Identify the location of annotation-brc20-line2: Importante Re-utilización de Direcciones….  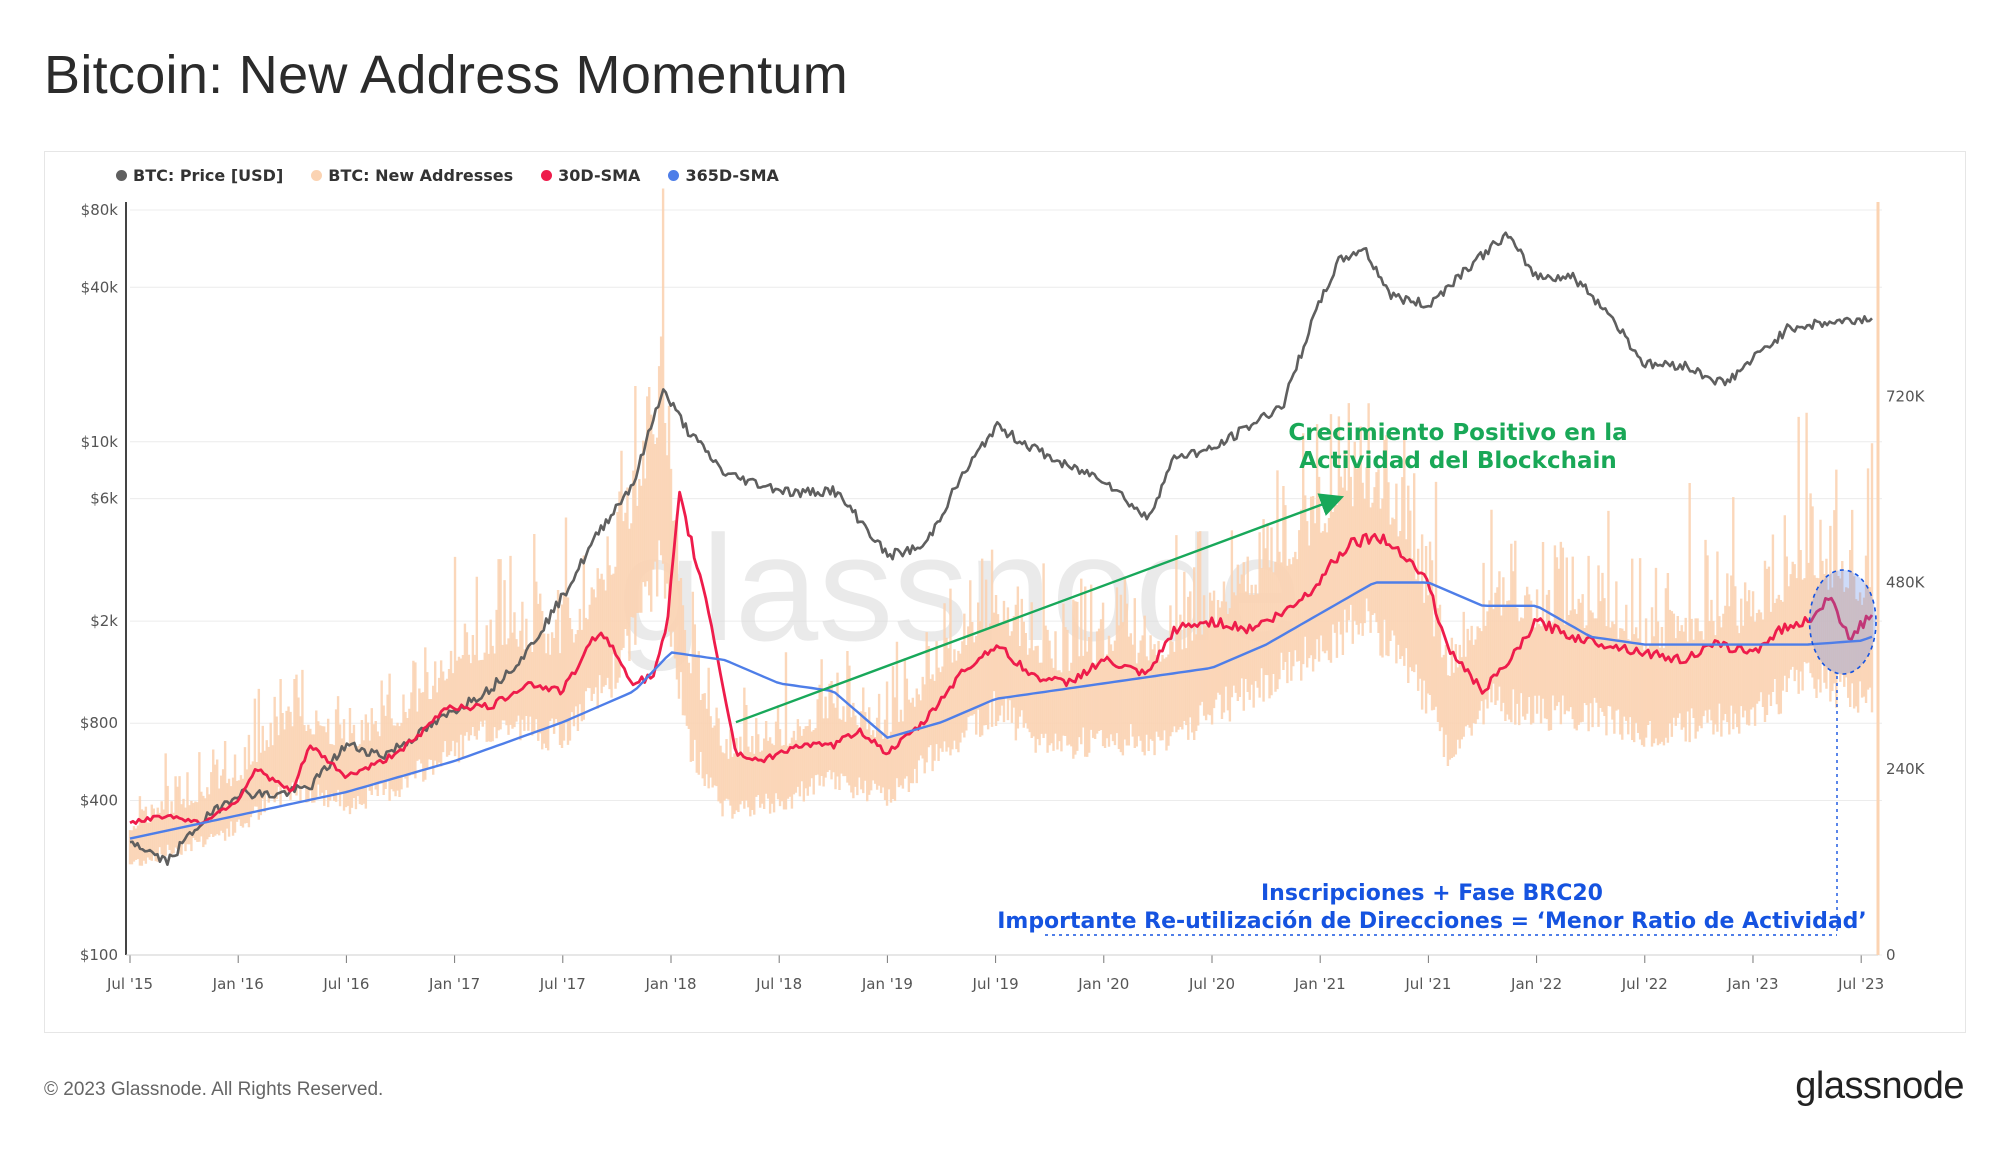
(1432, 921).